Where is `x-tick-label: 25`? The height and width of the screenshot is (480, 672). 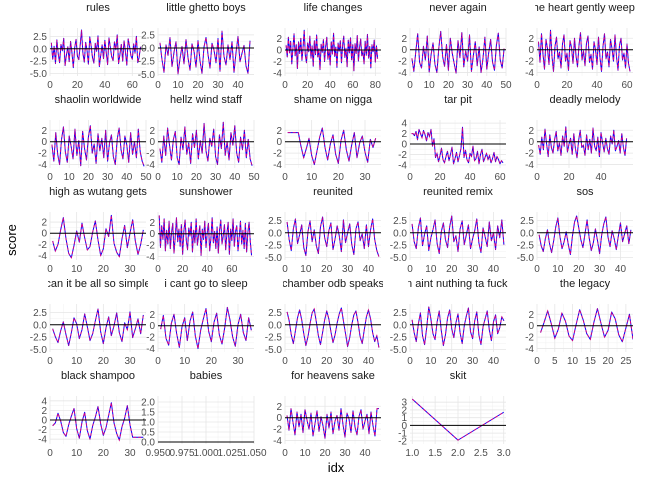
x-tick-label: 25 is located at coordinates (626, 361).